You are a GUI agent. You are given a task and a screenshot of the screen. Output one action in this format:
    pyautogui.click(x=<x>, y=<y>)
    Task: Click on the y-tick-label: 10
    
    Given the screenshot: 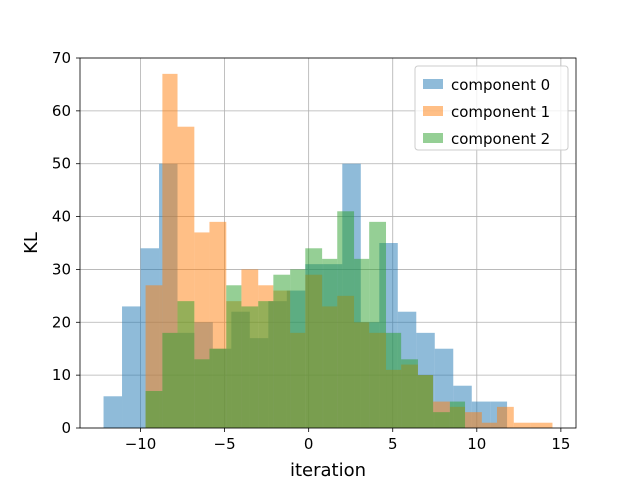 What is the action you would take?
    pyautogui.click(x=61, y=375)
    